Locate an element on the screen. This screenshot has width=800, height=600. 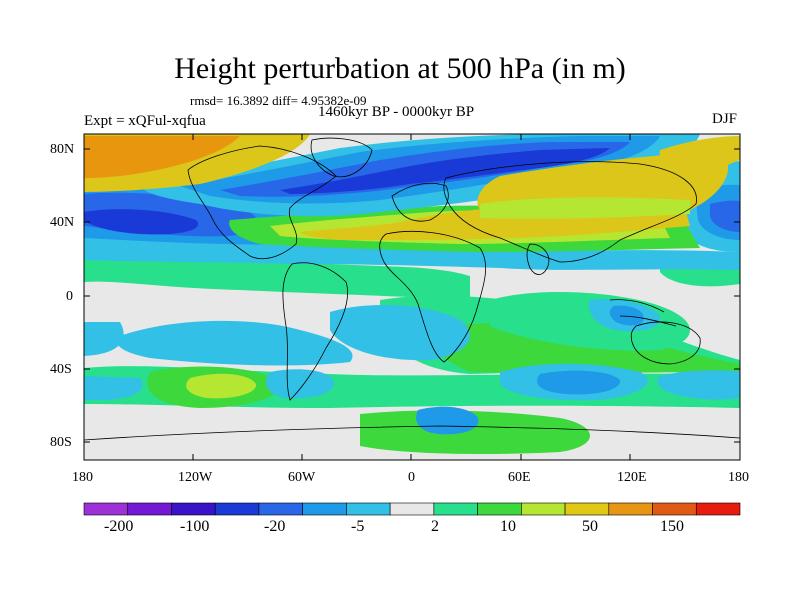
coast-india is located at coordinates (538, 259).